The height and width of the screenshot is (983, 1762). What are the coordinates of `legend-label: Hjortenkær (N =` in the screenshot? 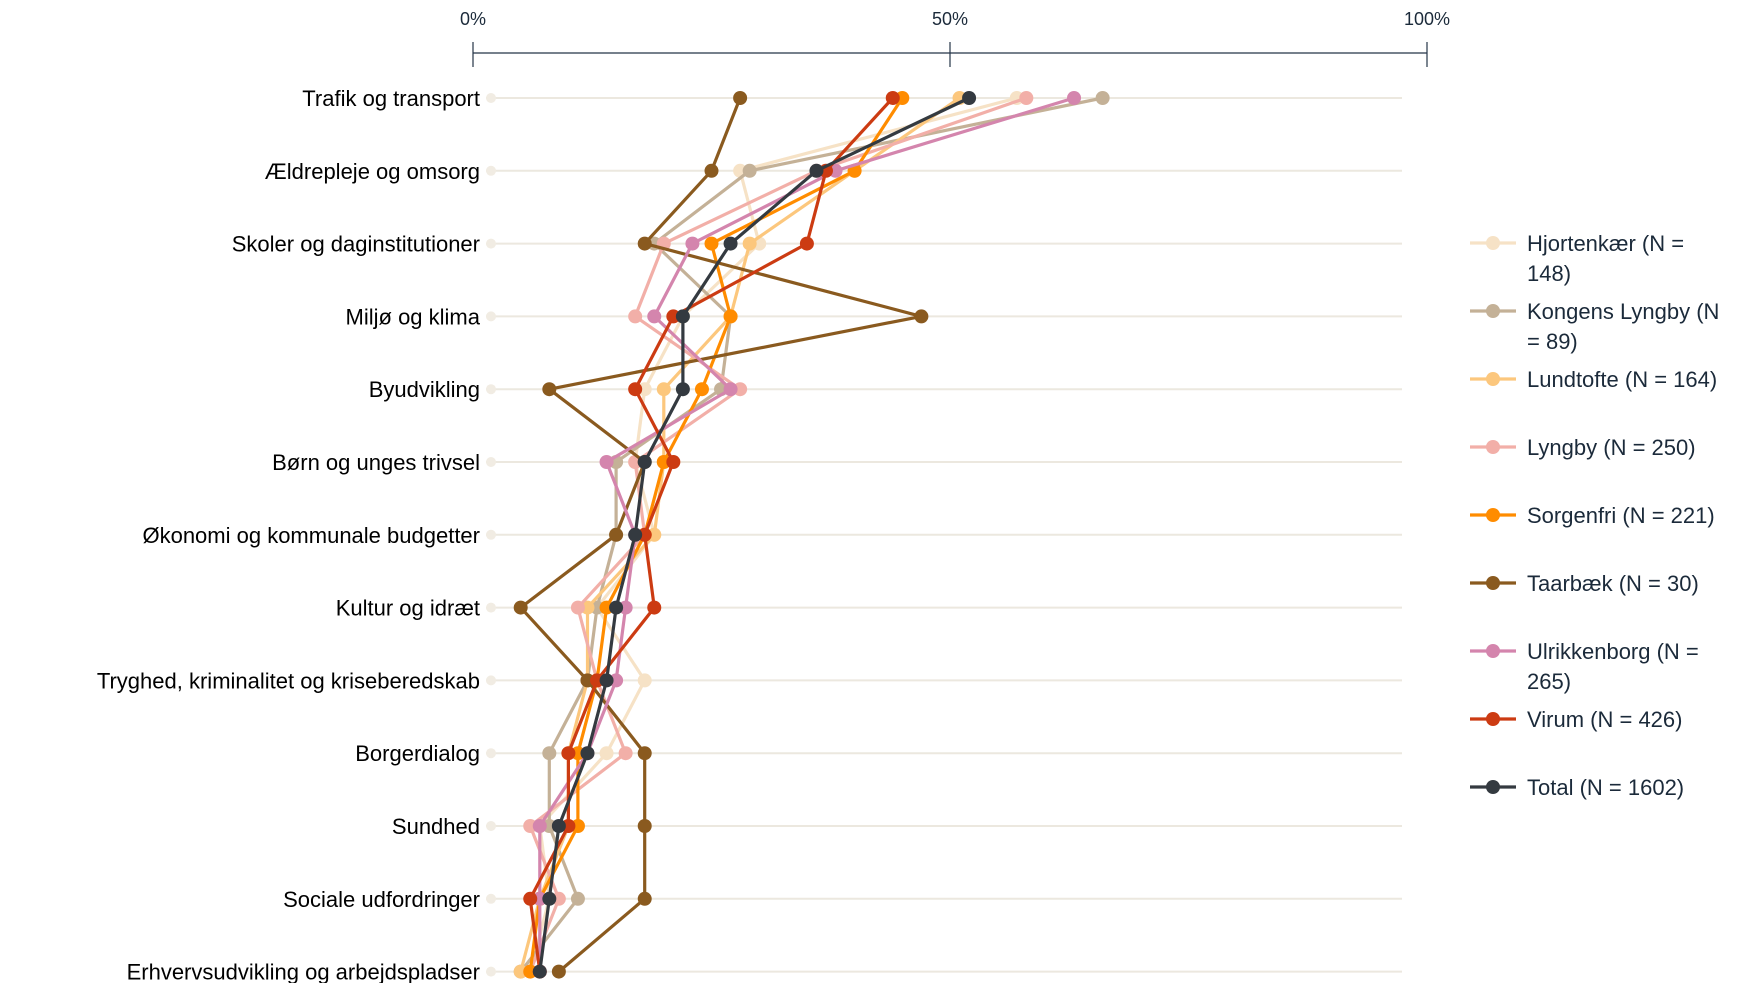 It's located at (1605, 243).